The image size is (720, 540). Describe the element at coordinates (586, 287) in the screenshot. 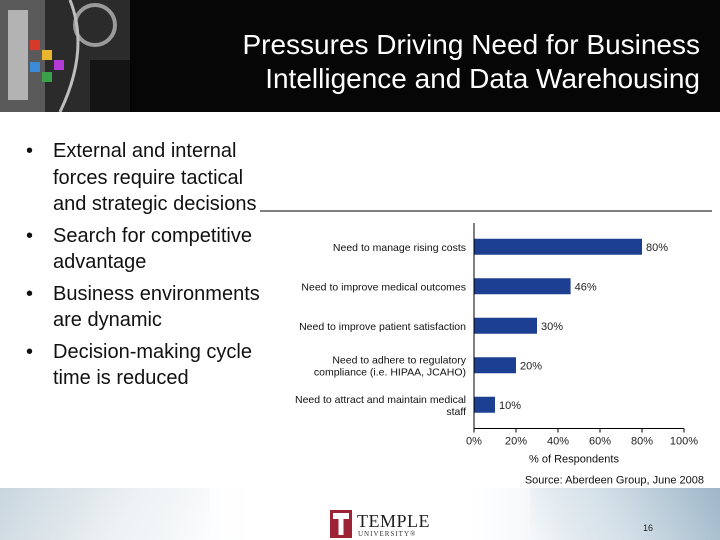

I see `data-label: 46%` at that location.